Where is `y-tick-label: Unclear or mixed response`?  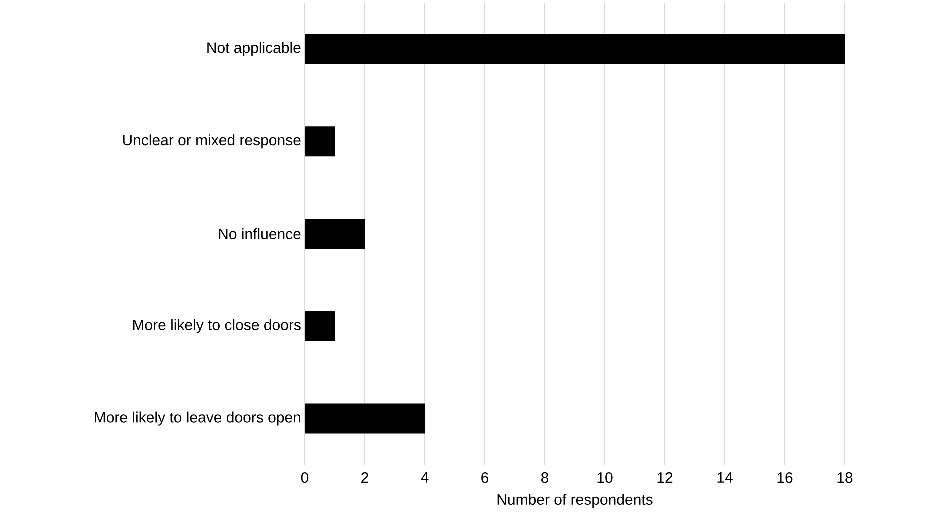 y-tick-label: Unclear or mixed response is located at coordinates (212, 141).